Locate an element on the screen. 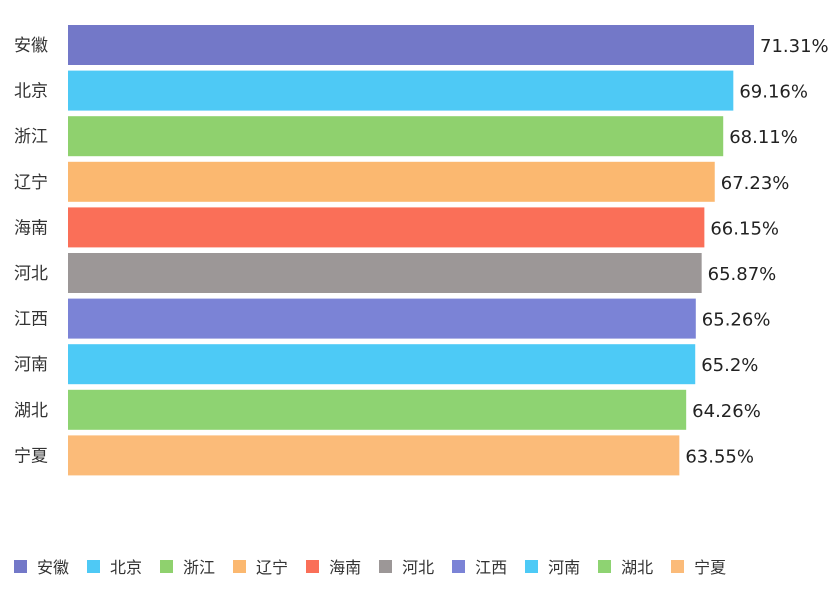  legend-label: 安徽 is located at coordinates (53, 567).